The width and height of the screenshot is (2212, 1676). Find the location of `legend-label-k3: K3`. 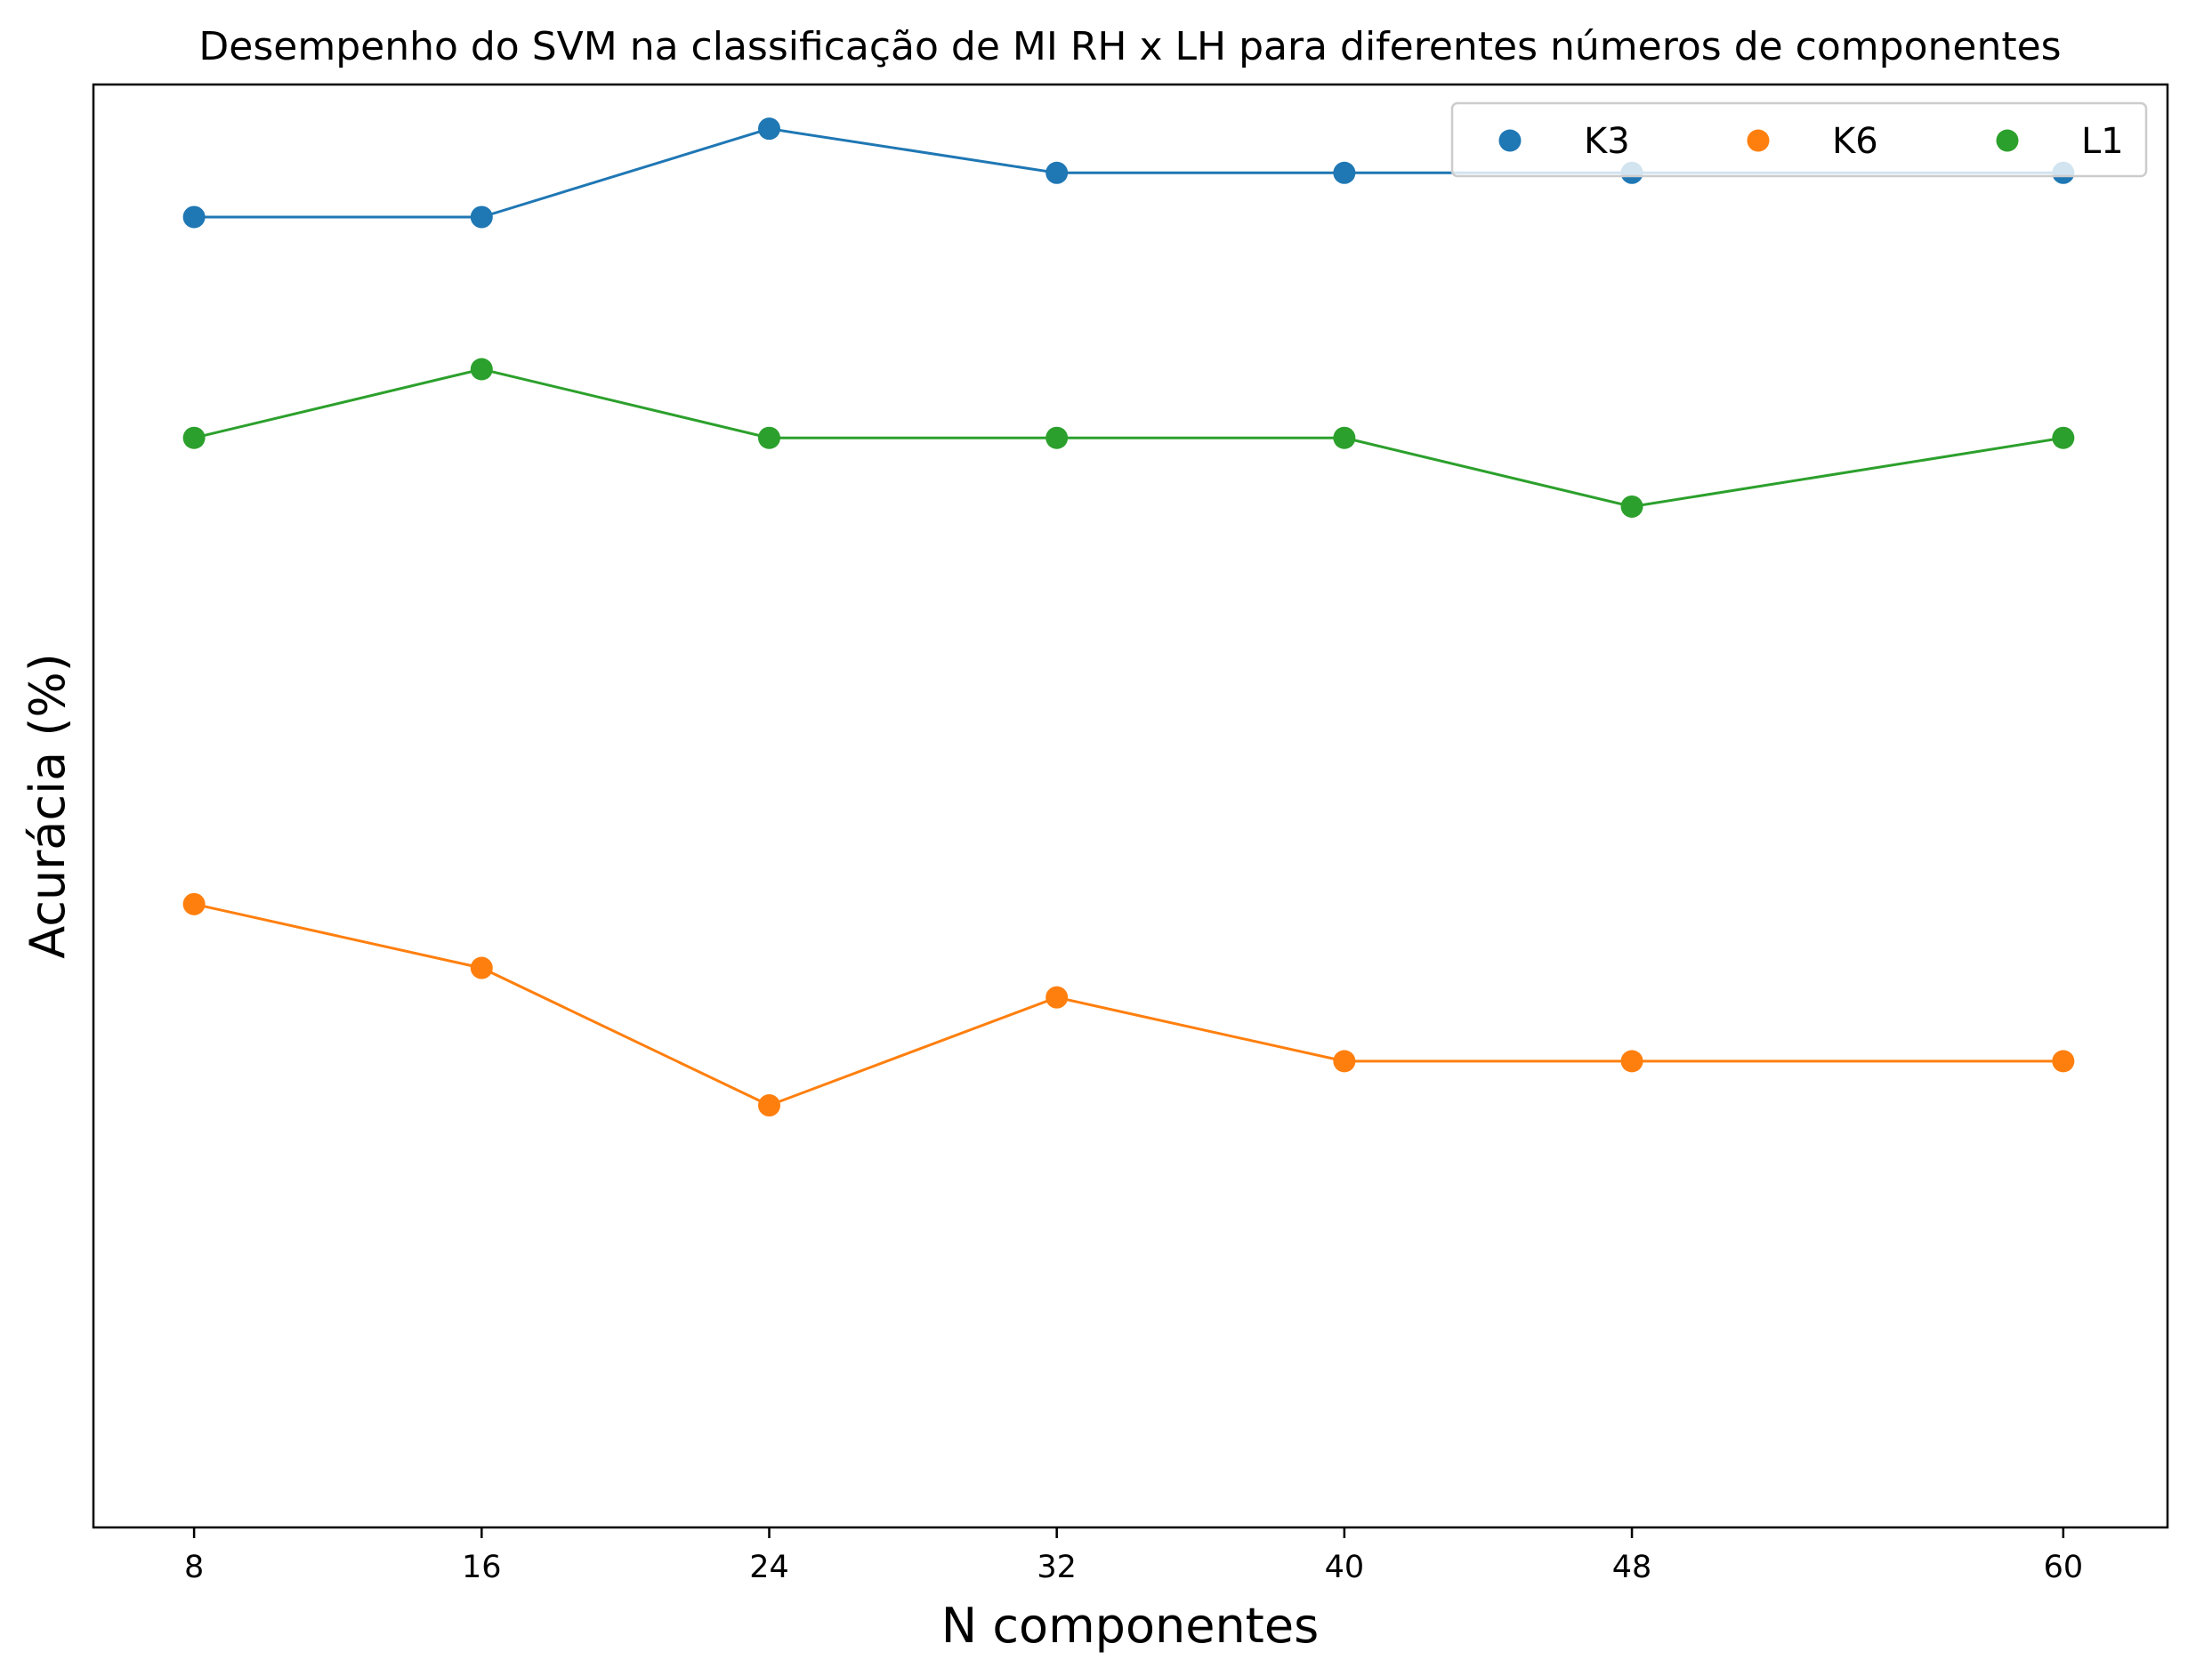

legend-label-k3: K3 is located at coordinates (1607, 141).